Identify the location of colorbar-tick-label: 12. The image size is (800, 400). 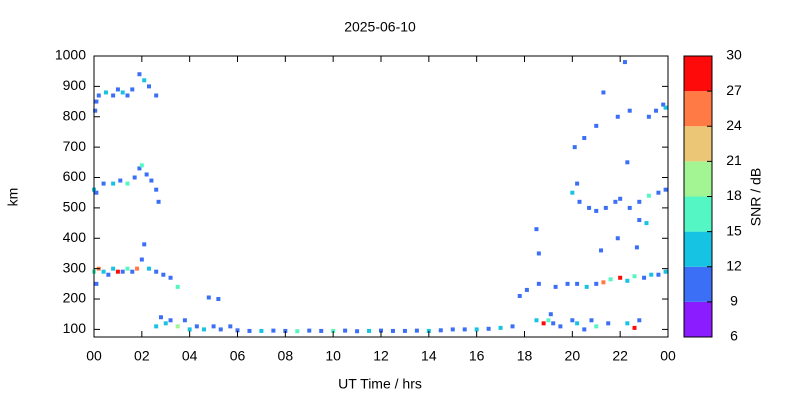
(734, 265).